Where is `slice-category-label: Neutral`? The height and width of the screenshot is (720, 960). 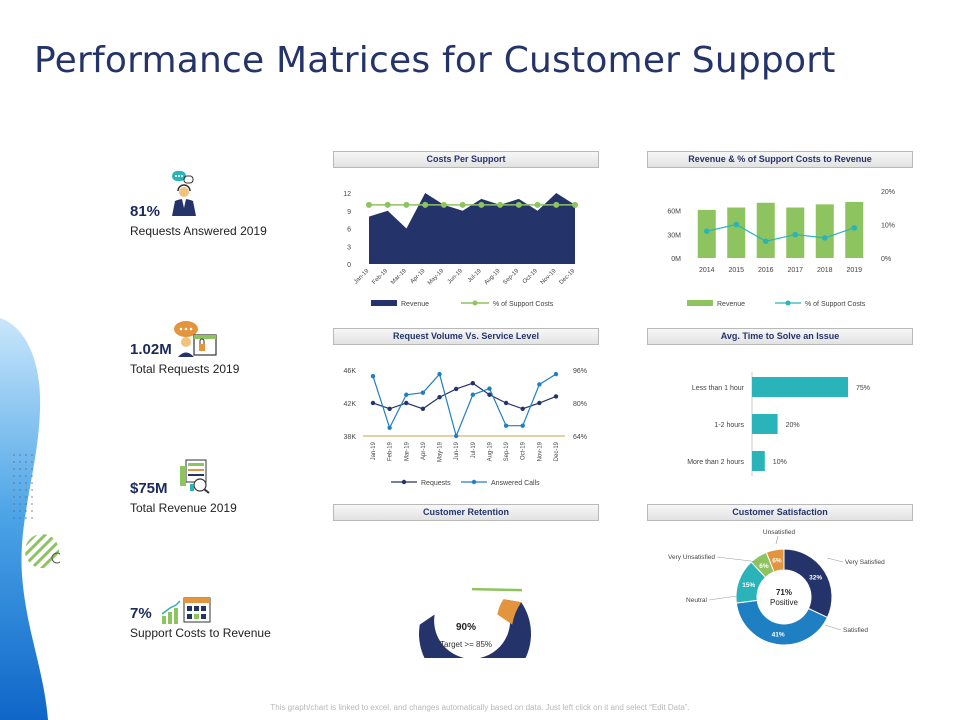 slice-category-label: Neutral is located at coordinates (697, 600).